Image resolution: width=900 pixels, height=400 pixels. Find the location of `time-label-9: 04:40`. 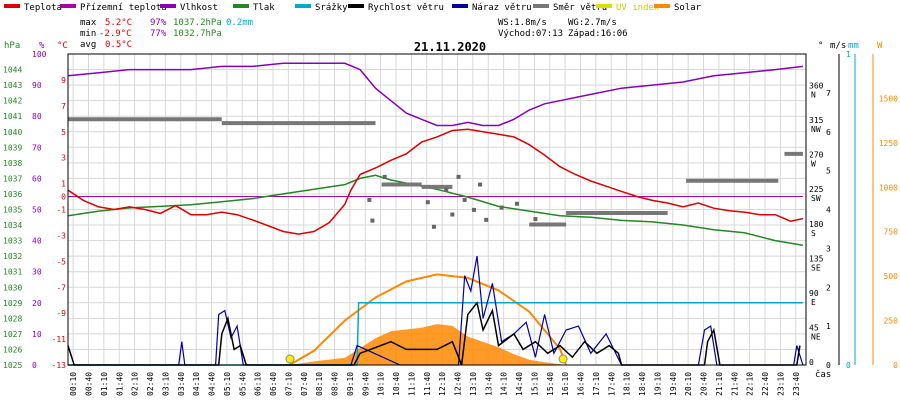

time-label-9: 04:40 is located at coordinates (212, 384).